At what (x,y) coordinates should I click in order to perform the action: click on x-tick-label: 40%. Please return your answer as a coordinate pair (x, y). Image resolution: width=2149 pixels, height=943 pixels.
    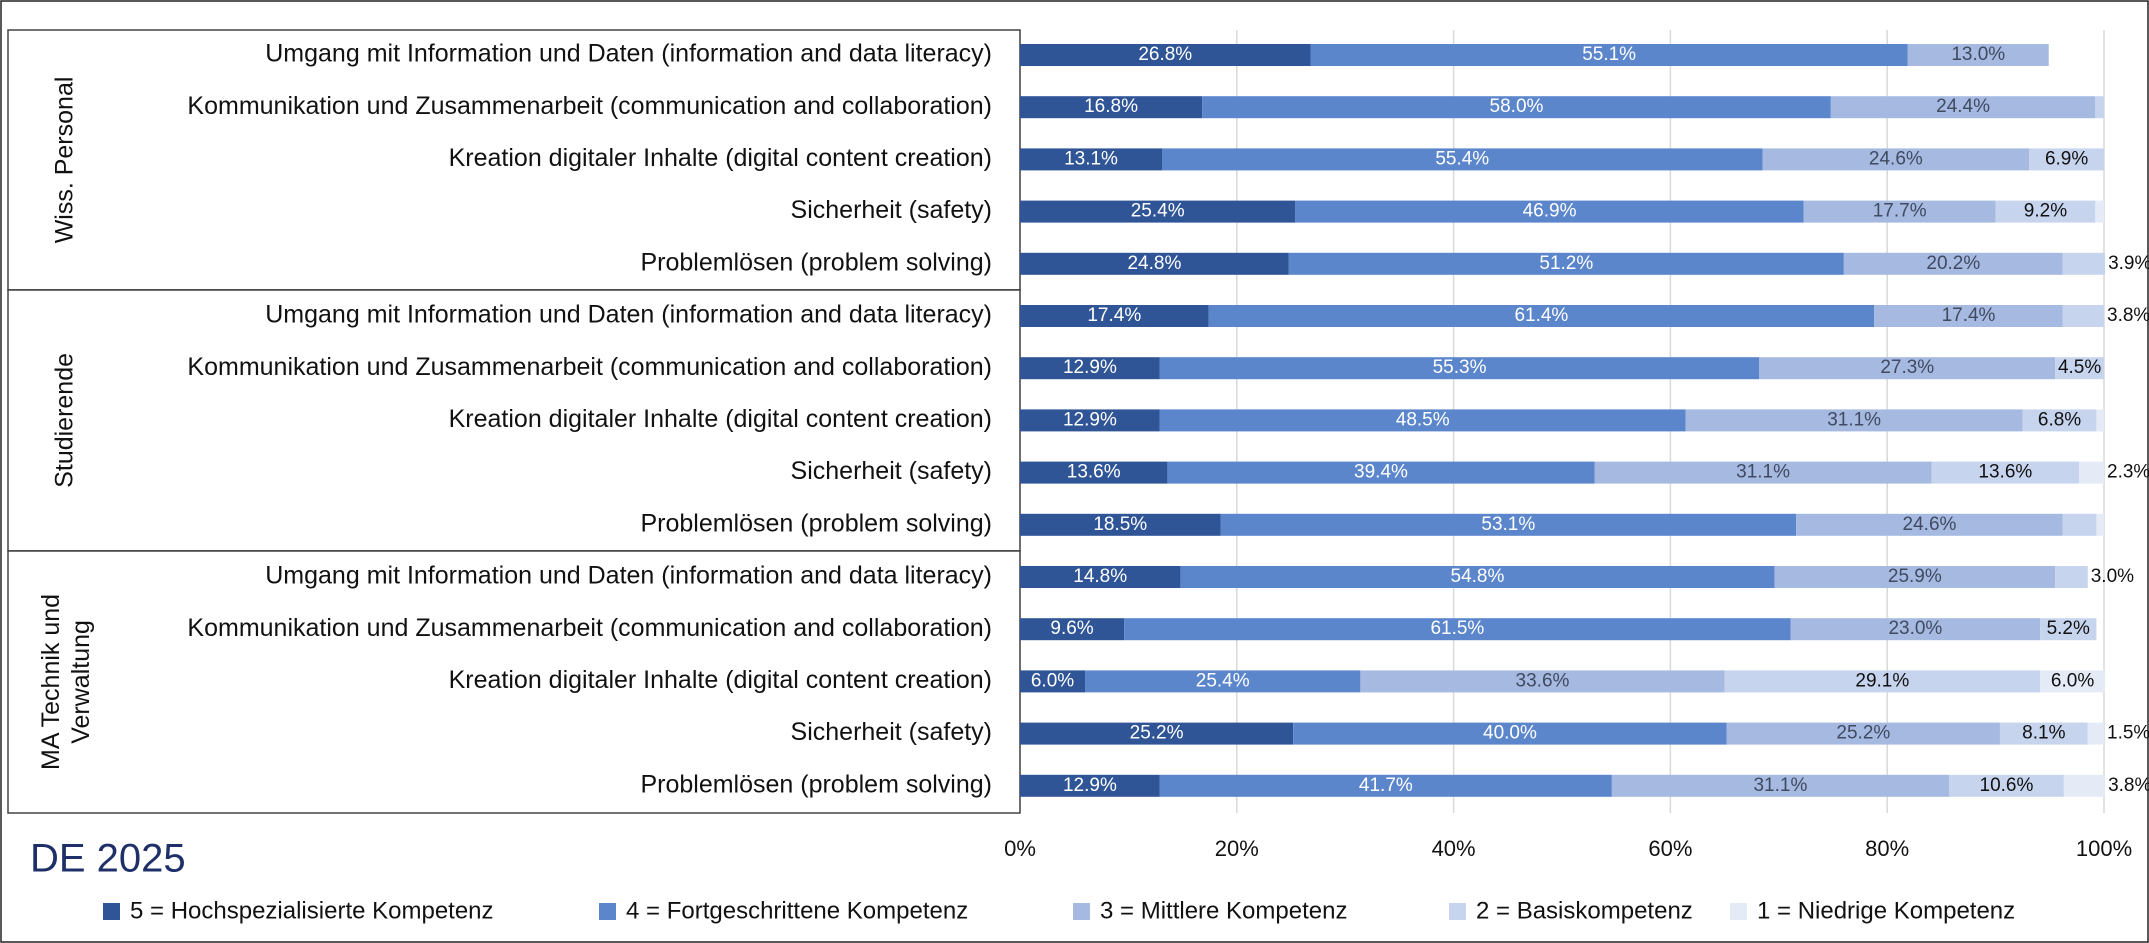
    Looking at the image, I should click on (1454, 848).